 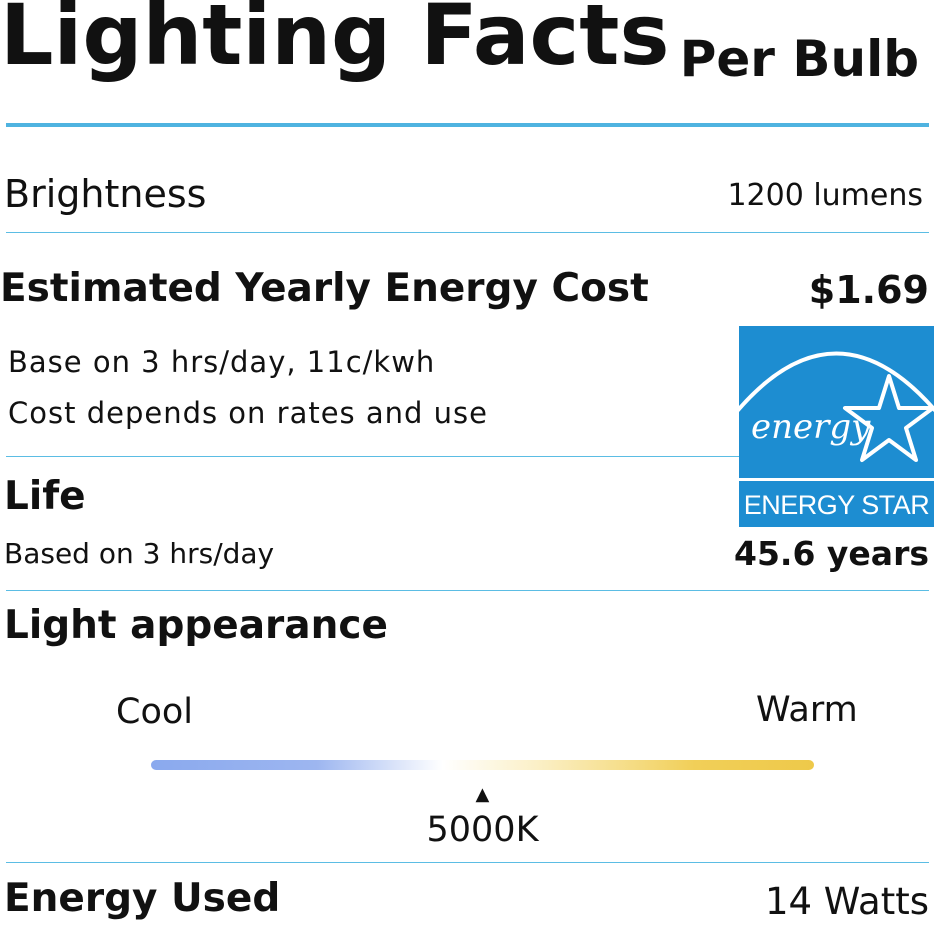 I want to click on brightness-value: 1200 lumens, so click(x=825, y=195).